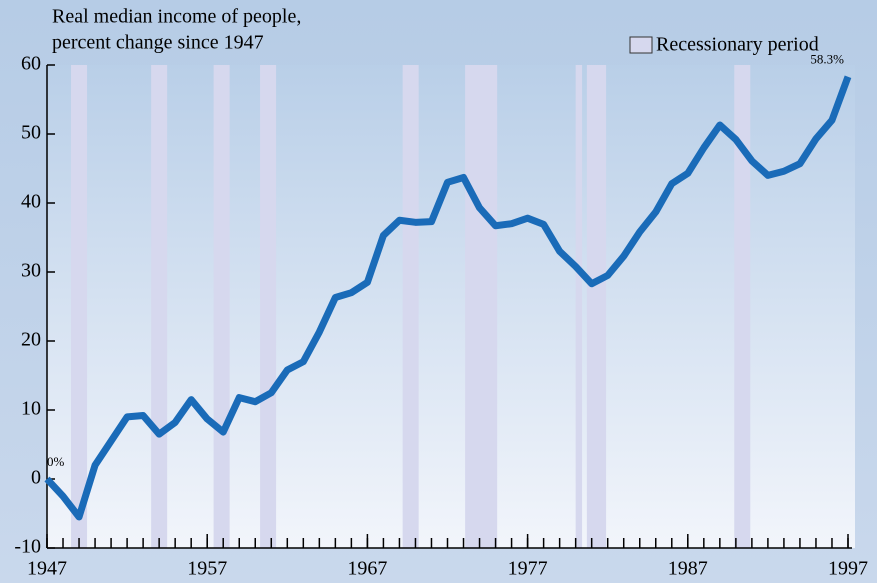 The height and width of the screenshot is (583, 877). I want to click on x-tick-label: 1987, so click(688, 569).